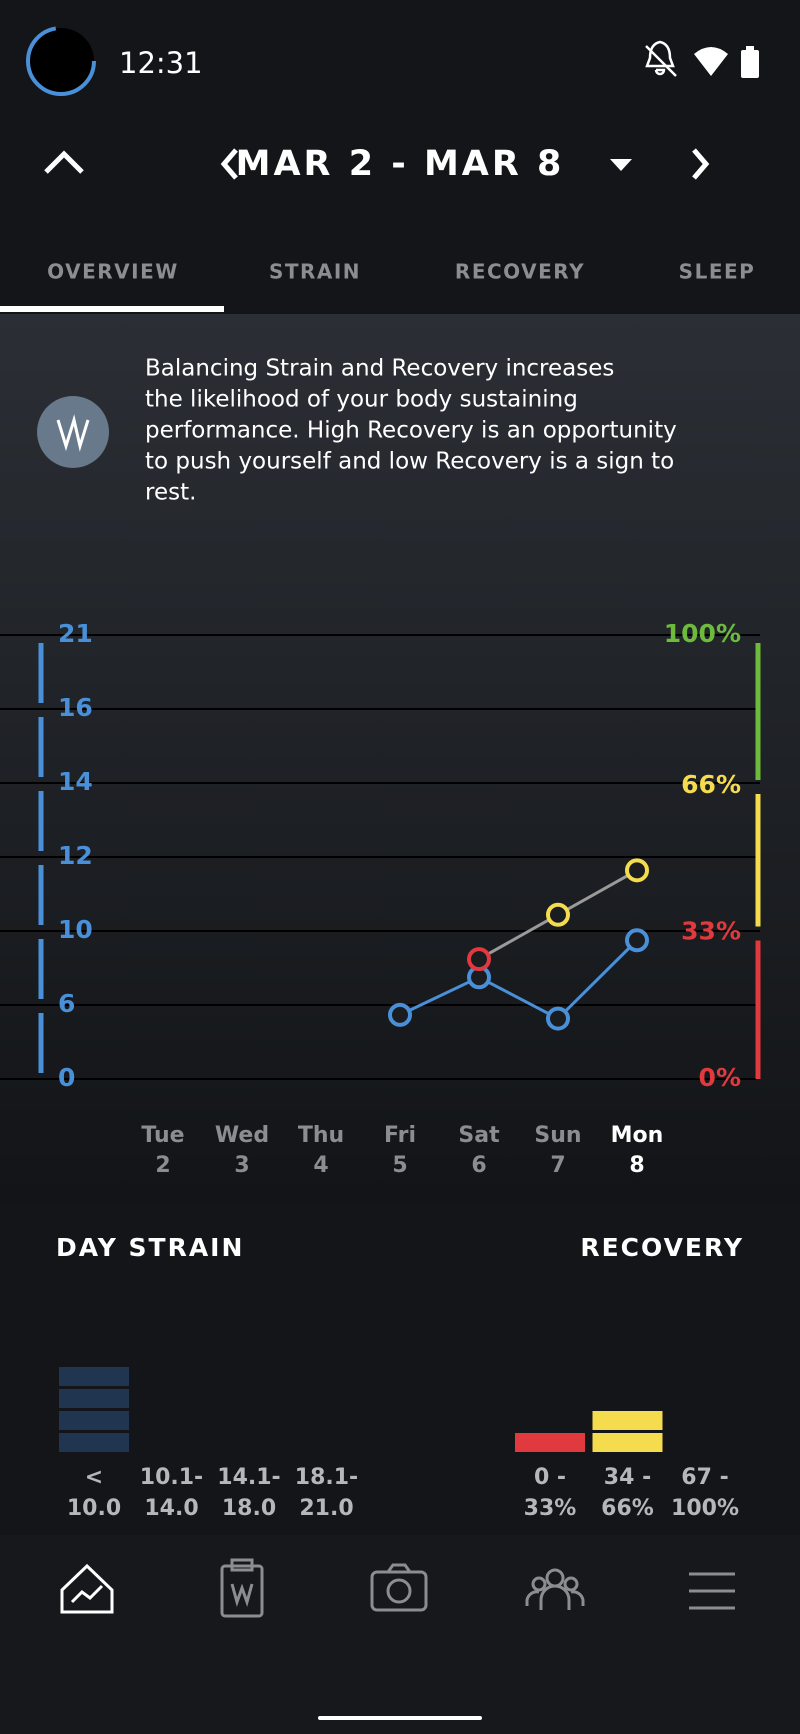 This screenshot has width=800, height=1734. I want to click on x-tick-label: Sun, so click(557, 1135).